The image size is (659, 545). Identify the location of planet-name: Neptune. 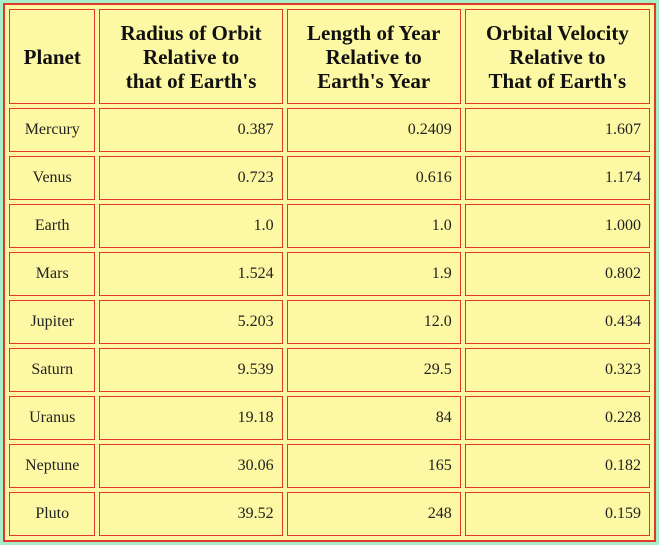
(52, 466).